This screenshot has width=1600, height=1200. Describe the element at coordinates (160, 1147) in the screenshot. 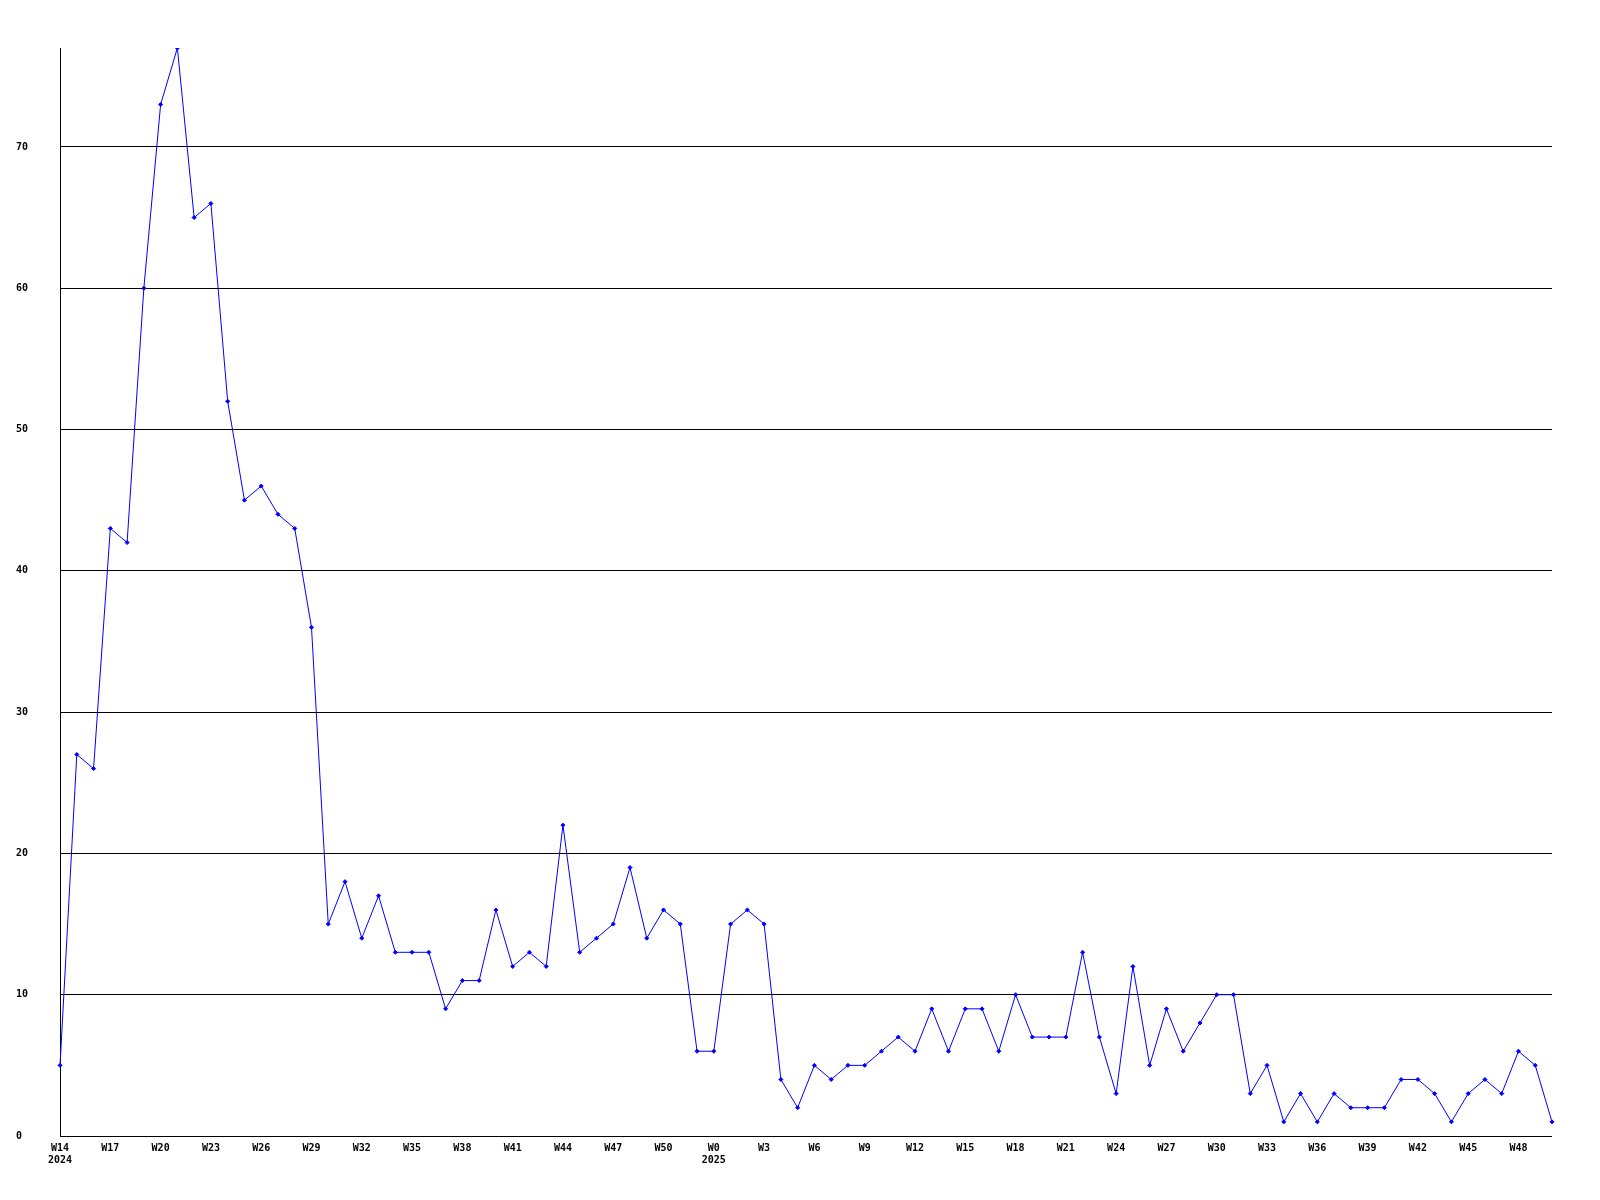

I see `x-tick-label: W20` at that location.